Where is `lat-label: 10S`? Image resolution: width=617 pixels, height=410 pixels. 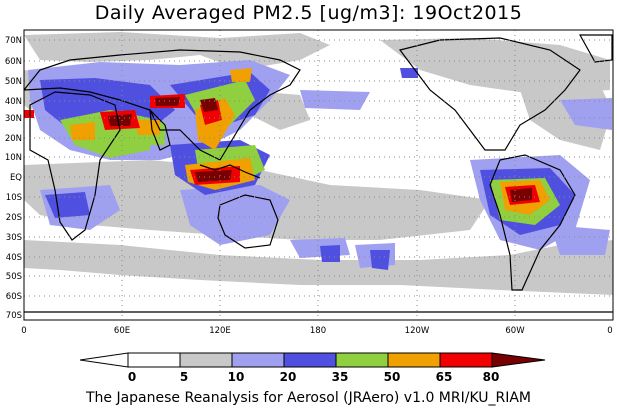
lat-label: 10S is located at coordinates (14, 198).